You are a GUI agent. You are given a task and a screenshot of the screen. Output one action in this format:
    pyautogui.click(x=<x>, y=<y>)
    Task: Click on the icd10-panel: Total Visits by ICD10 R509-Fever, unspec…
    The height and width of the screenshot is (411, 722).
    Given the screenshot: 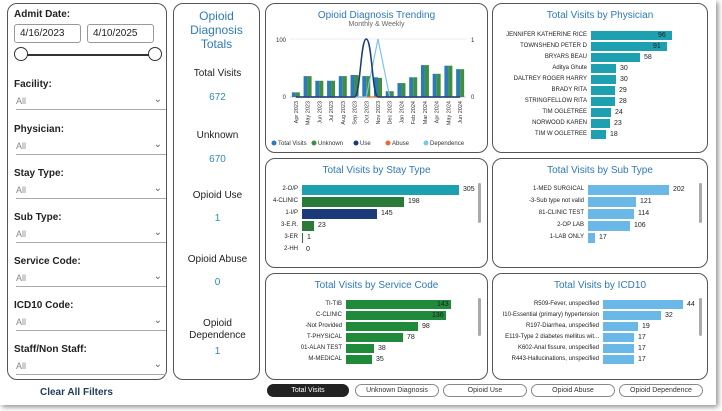 What is the action you would take?
    pyautogui.click(x=600, y=326)
    